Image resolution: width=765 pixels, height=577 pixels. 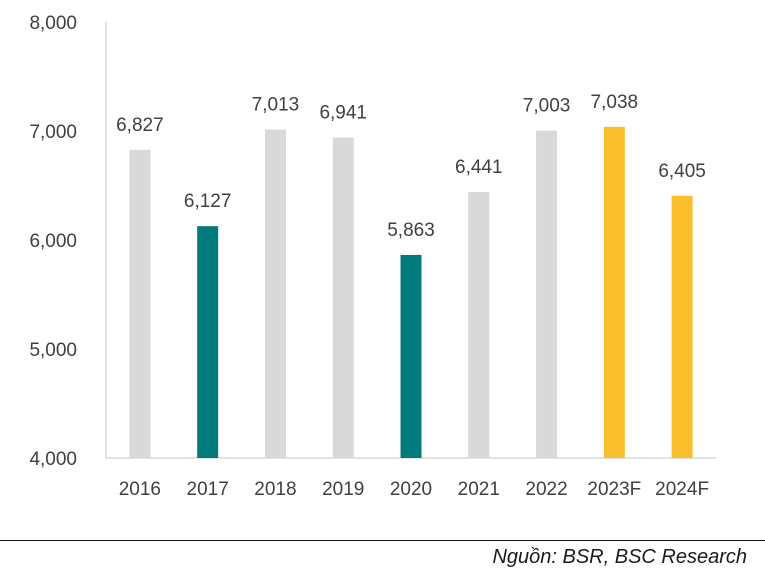 I want to click on bar-2016, so click(x=140, y=303).